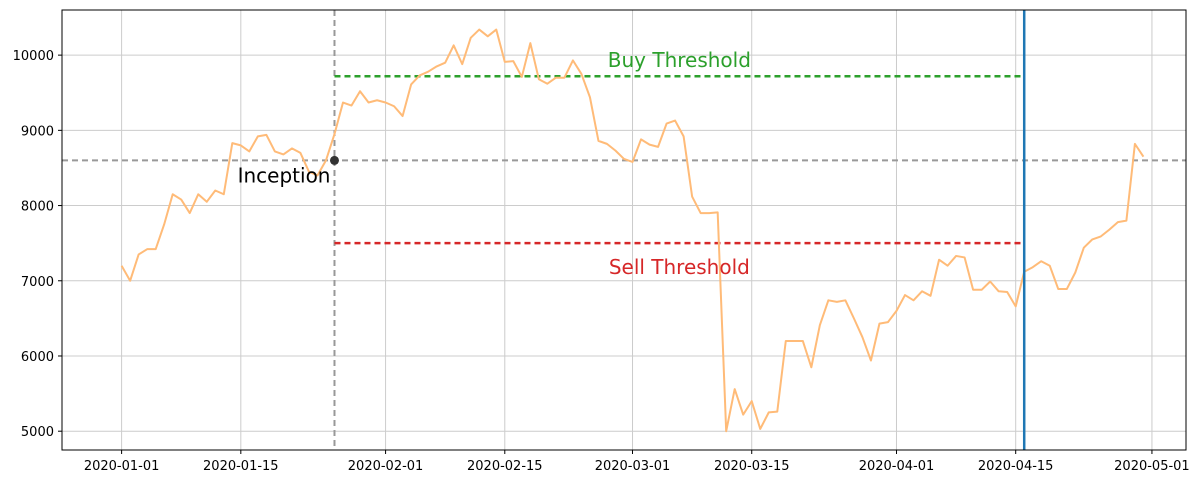 The width and height of the screenshot is (1197, 487). Describe the element at coordinates (334, 160) in the screenshot. I see `inception-point` at that location.